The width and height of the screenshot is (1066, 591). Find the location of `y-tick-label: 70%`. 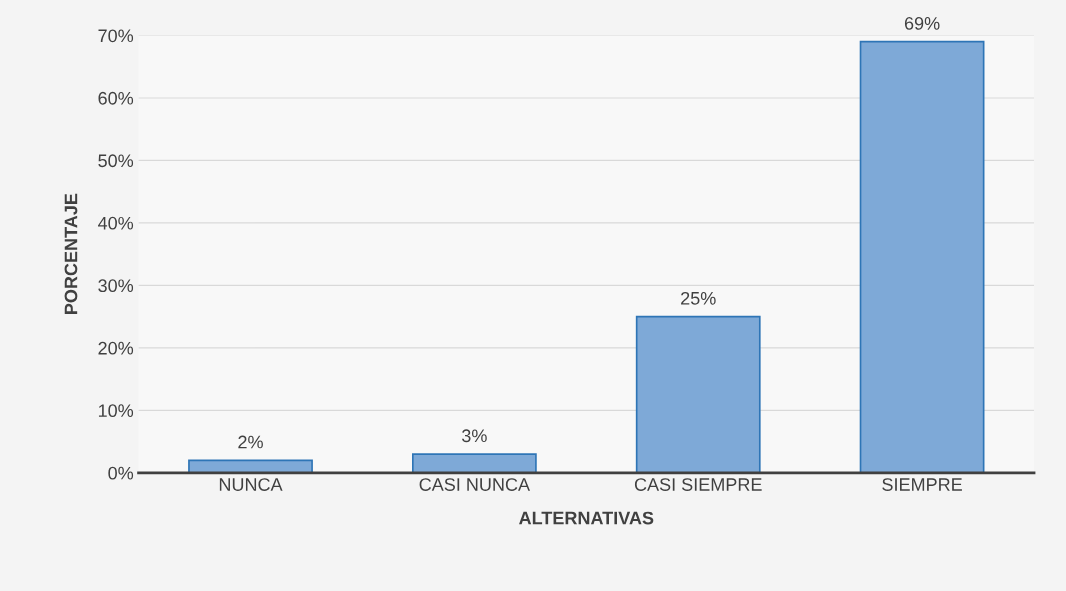

y-tick-label: 70% is located at coordinates (116, 36).